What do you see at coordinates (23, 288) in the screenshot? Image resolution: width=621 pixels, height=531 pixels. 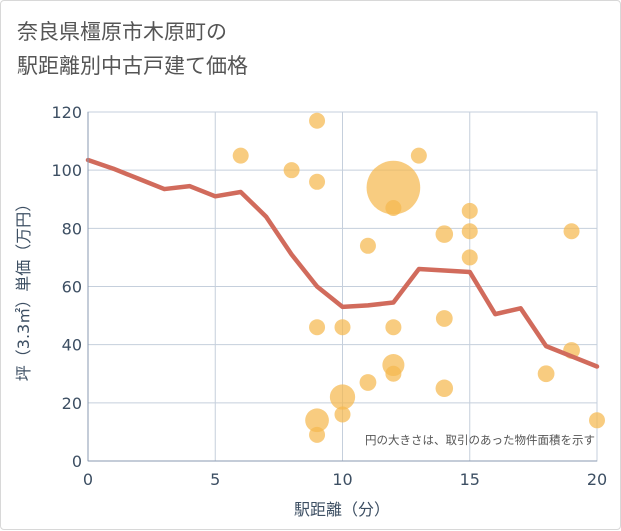 I see `y-axis-label: 坪（3.3㎡）単価（万円）` at bounding box center [23, 288].